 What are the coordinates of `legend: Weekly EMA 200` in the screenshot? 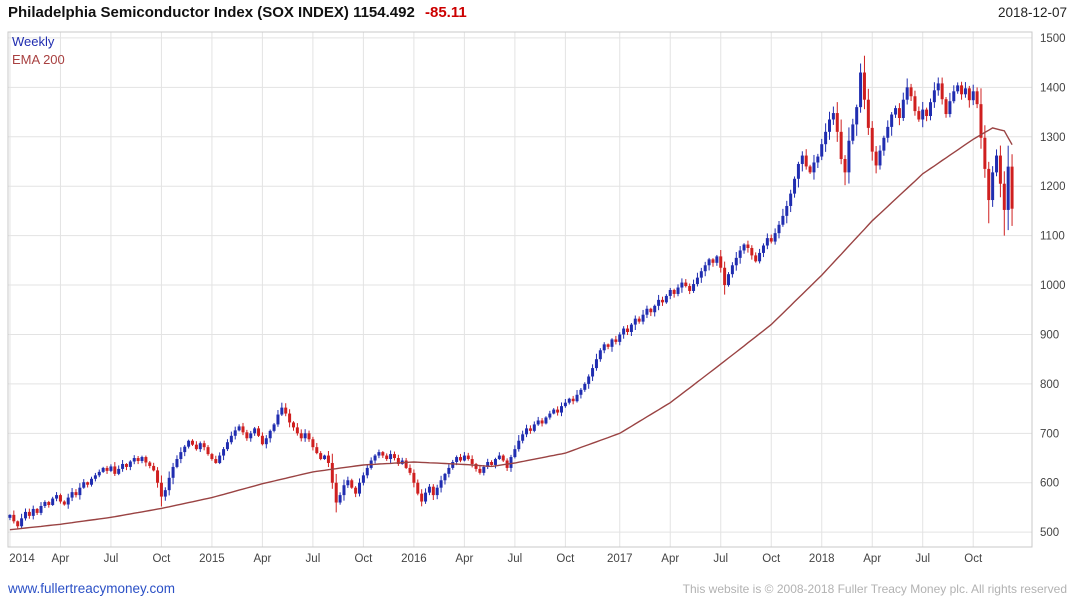 It's located at (38, 51).